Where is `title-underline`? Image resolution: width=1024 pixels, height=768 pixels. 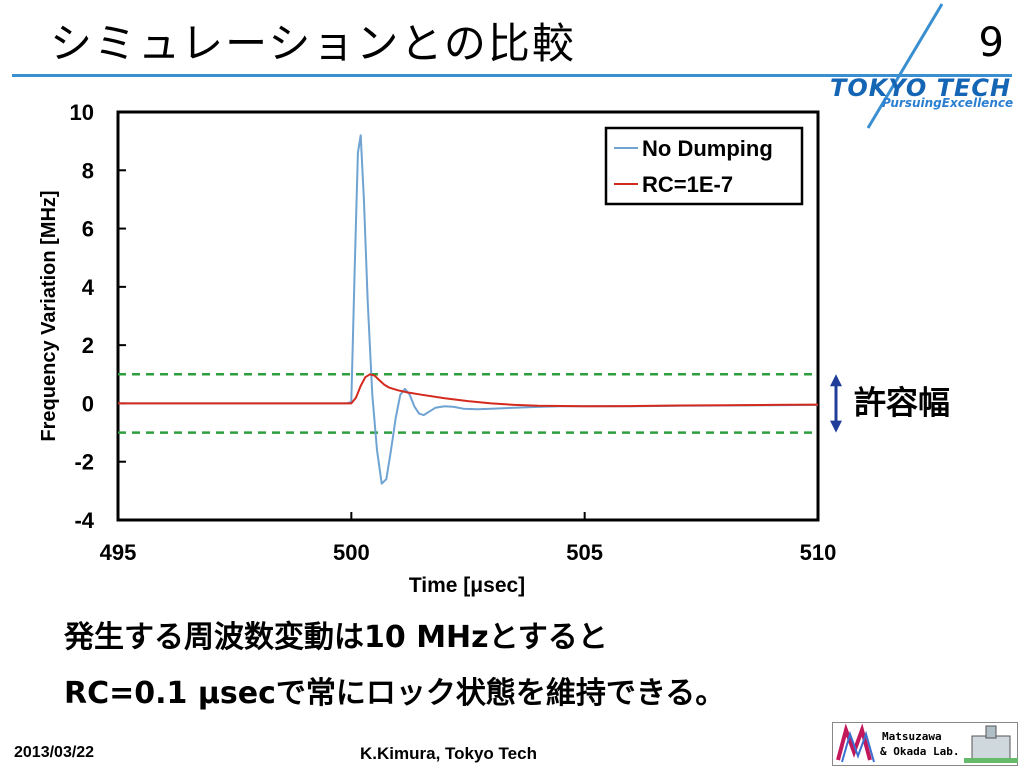
title-underline is located at coordinates (512, 75).